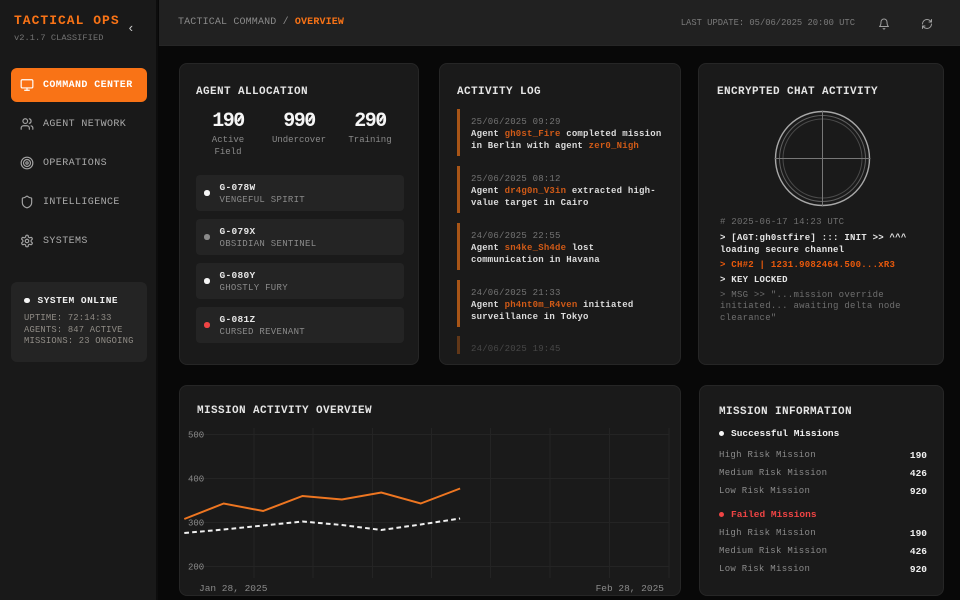 The height and width of the screenshot is (600, 960). What do you see at coordinates (630, 588) in the screenshot?
I see `svg-text: Feb 28, 2025` at bounding box center [630, 588].